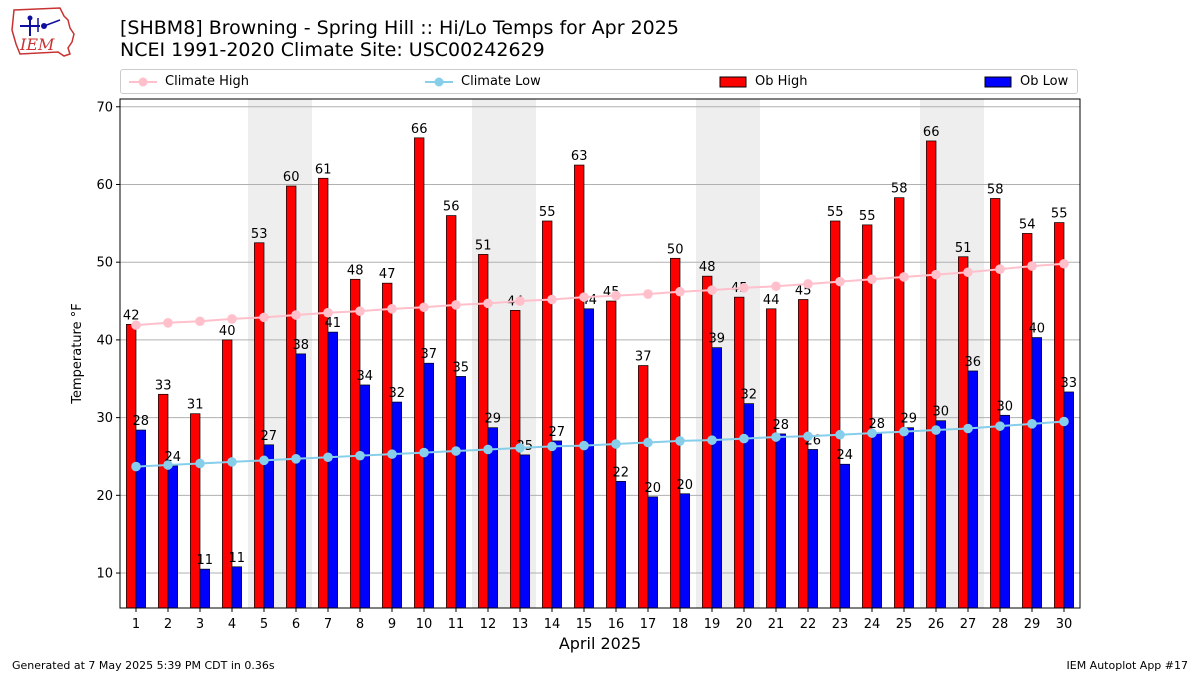 The height and width of the screenshot is (675, 1200). I want to click on bar-label-ob-high: 47, so click(387, 274).